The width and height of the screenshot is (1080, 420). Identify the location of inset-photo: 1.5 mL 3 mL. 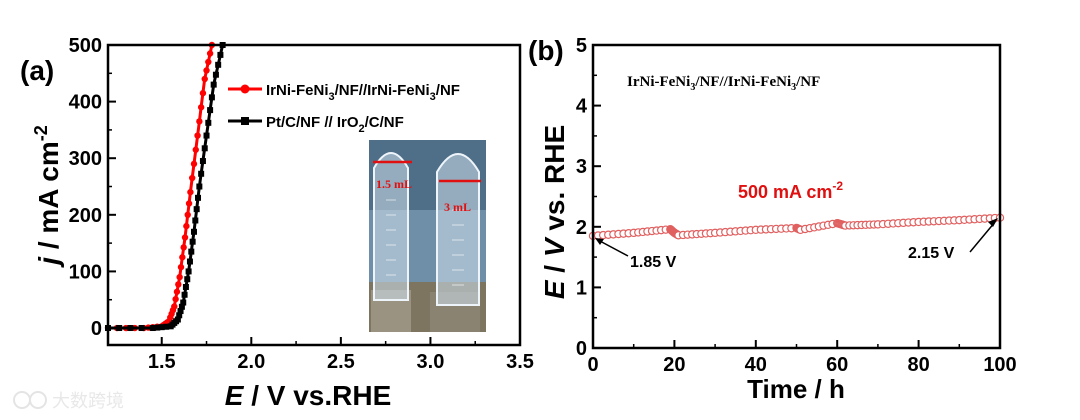
(427, 236).